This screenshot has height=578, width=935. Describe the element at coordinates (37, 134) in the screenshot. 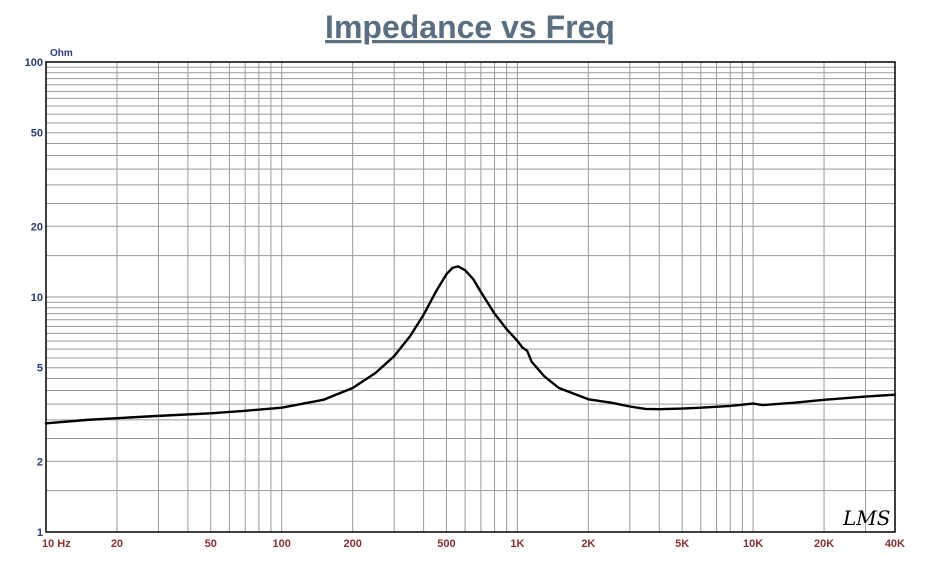

I see `y-tick-label: 50` at that location.